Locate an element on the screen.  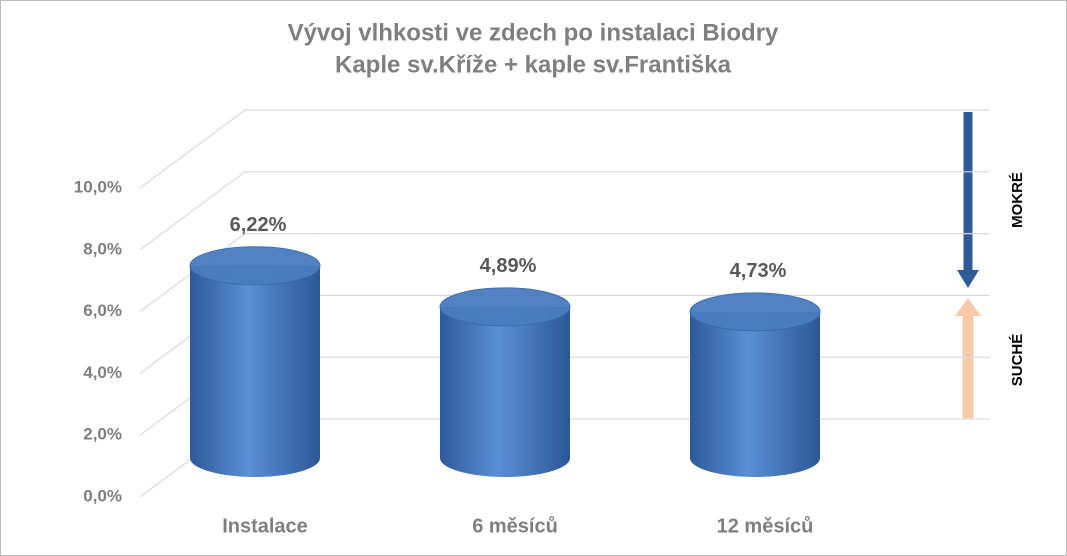
x-tick-label: Instalace is located at coordinates (265, 526).